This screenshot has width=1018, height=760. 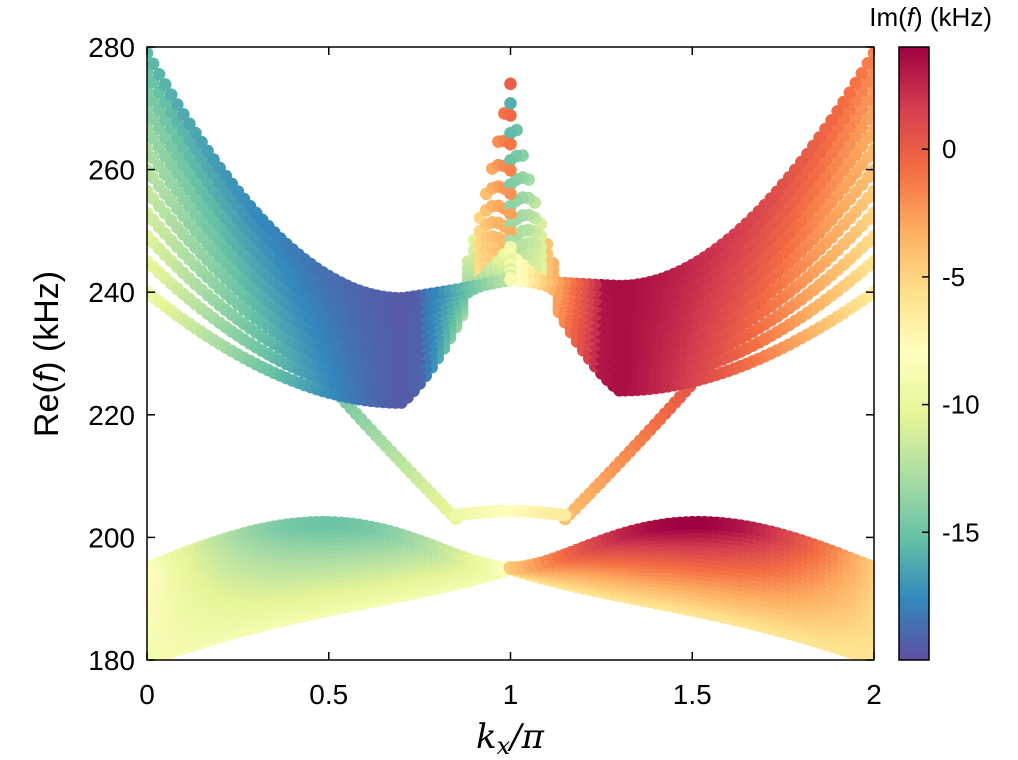 I want to click on y-tick-label: 200, so click(x=111, y=537).